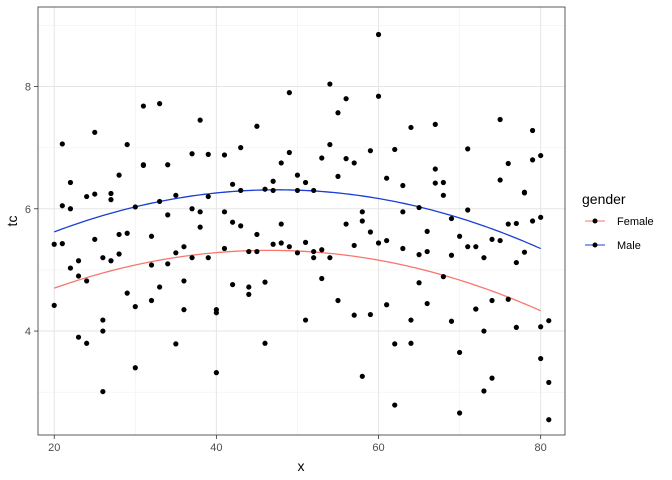  What do you see at coordinates (595, 245) in the screenshot?
I see `legend-key-male-point` at bounding box center [595, 245].